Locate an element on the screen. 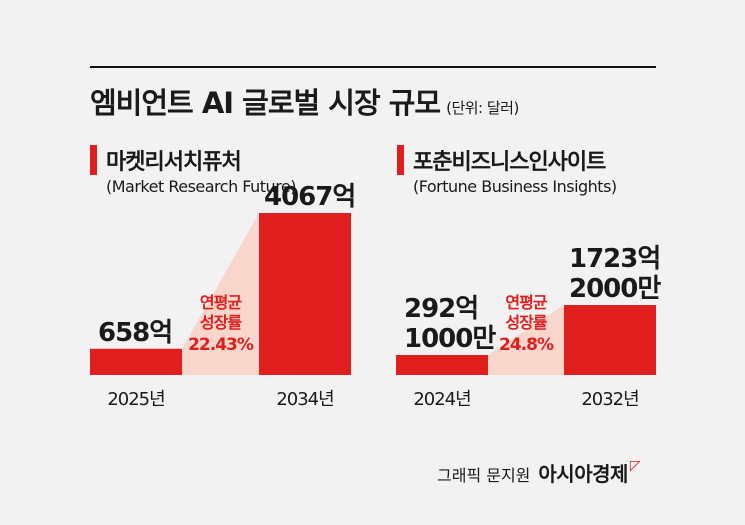  credit-footer: 그래픽 문지원 아시아경제 ◸ is located at coordinates (539, 472).